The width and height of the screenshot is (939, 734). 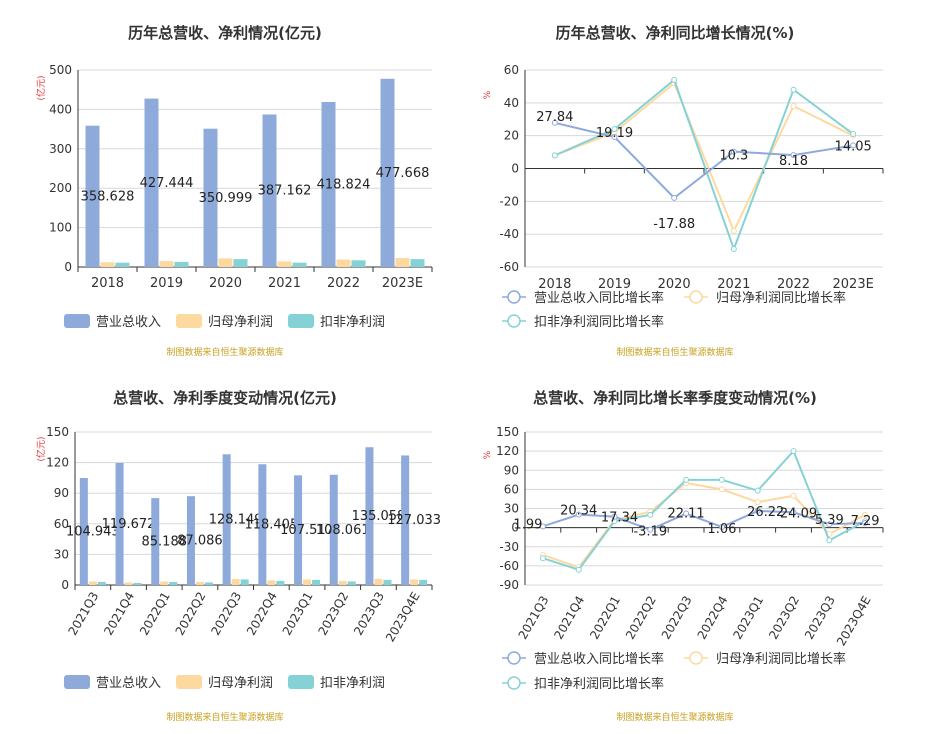 What do you see at coordinates (284, 283) in the screenshot?
I see `x-tick-label: 2021` at bounding box center [284, 283].